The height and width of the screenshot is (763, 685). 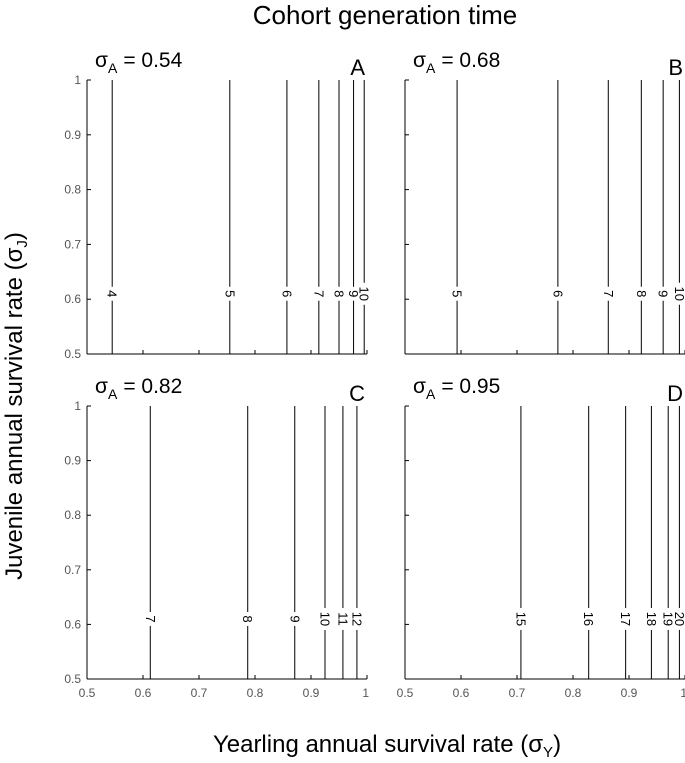 What do you see at coordinates (113, 68) in the screenshot?
I see `panel-a-sigma-subscript: A` at bounding box center [113, 68].